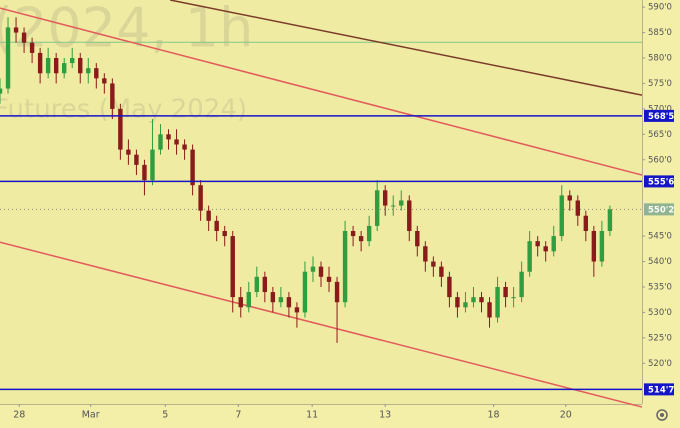 The width and height of the screenshot is (680, 428). What do you see at coordinates (165, 415) in the screenshot?
I see `x-tick-label: 5` at bounding box center [165, 415].